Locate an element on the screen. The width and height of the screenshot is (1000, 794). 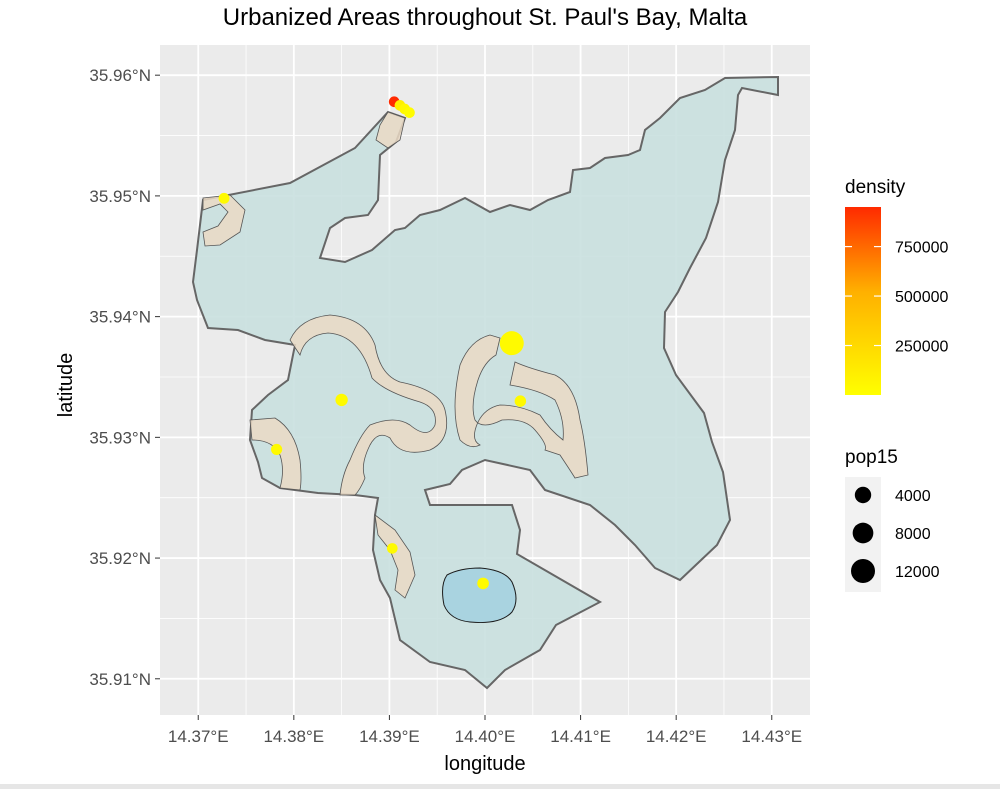
y-tick-label: 35.95°N is located at coordinates (120, 196).